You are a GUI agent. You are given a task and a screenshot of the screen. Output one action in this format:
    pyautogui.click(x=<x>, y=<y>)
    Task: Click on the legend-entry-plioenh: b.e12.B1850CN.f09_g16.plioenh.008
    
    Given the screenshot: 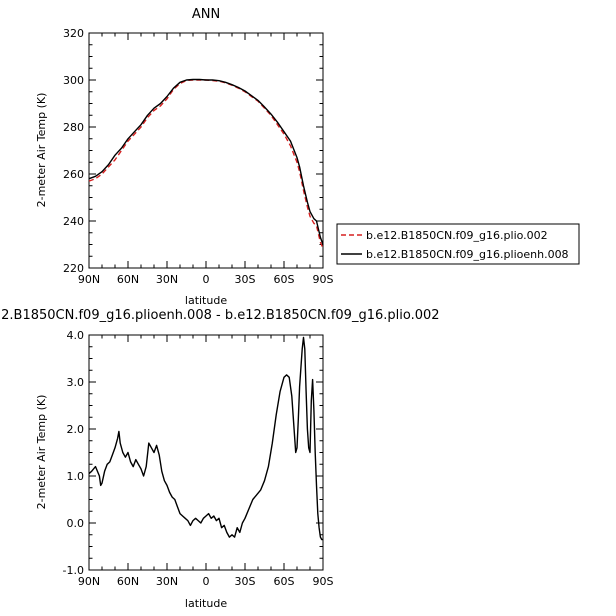 What is the action you would take?
    pyautogui.click(x=467, y=254)
    